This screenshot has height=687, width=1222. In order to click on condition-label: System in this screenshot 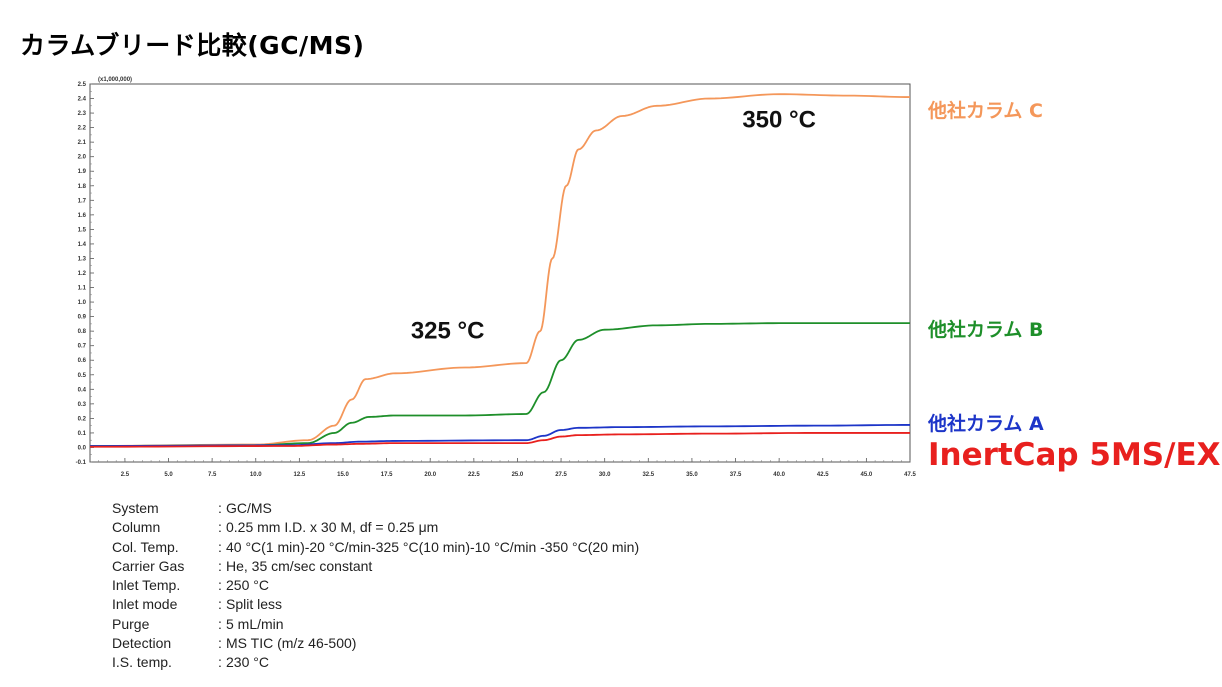, I will do `click(135, 508)`.